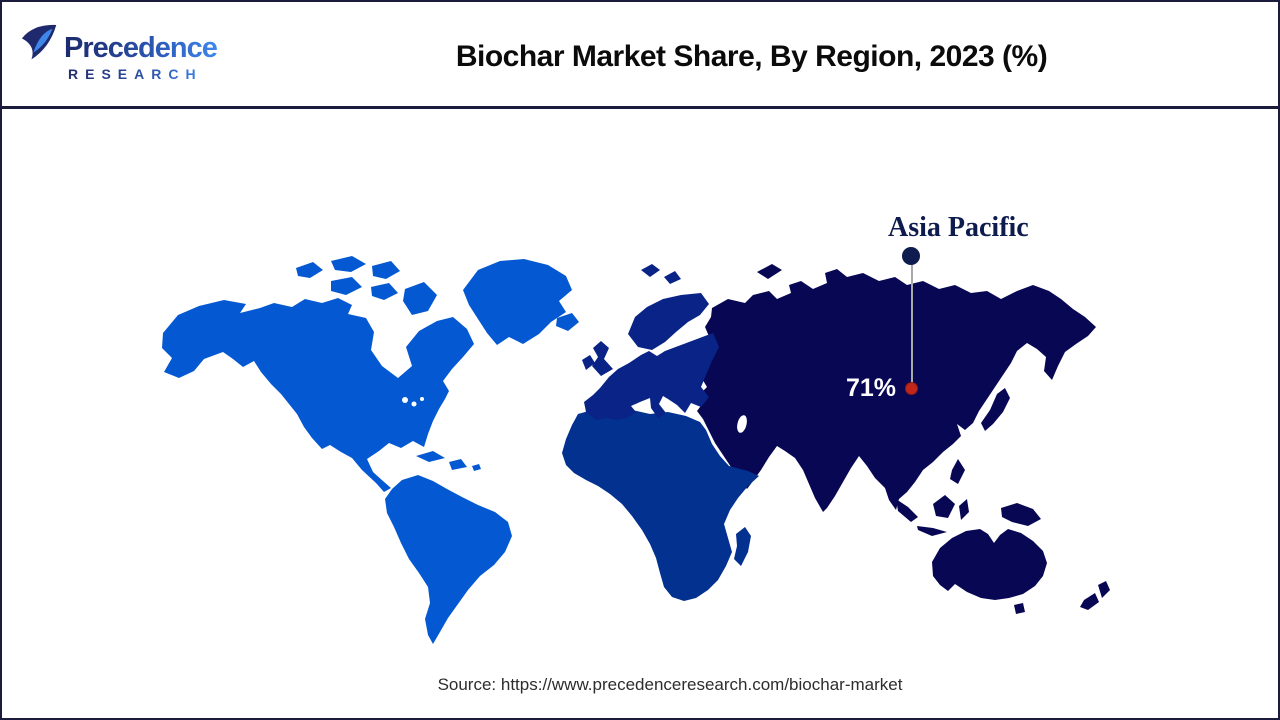 The width and height of the screenshot is (1280, 720). Describe the element at coordinates (911, 388) in the screenshot. I see `callout-data-point-dot` at that location.